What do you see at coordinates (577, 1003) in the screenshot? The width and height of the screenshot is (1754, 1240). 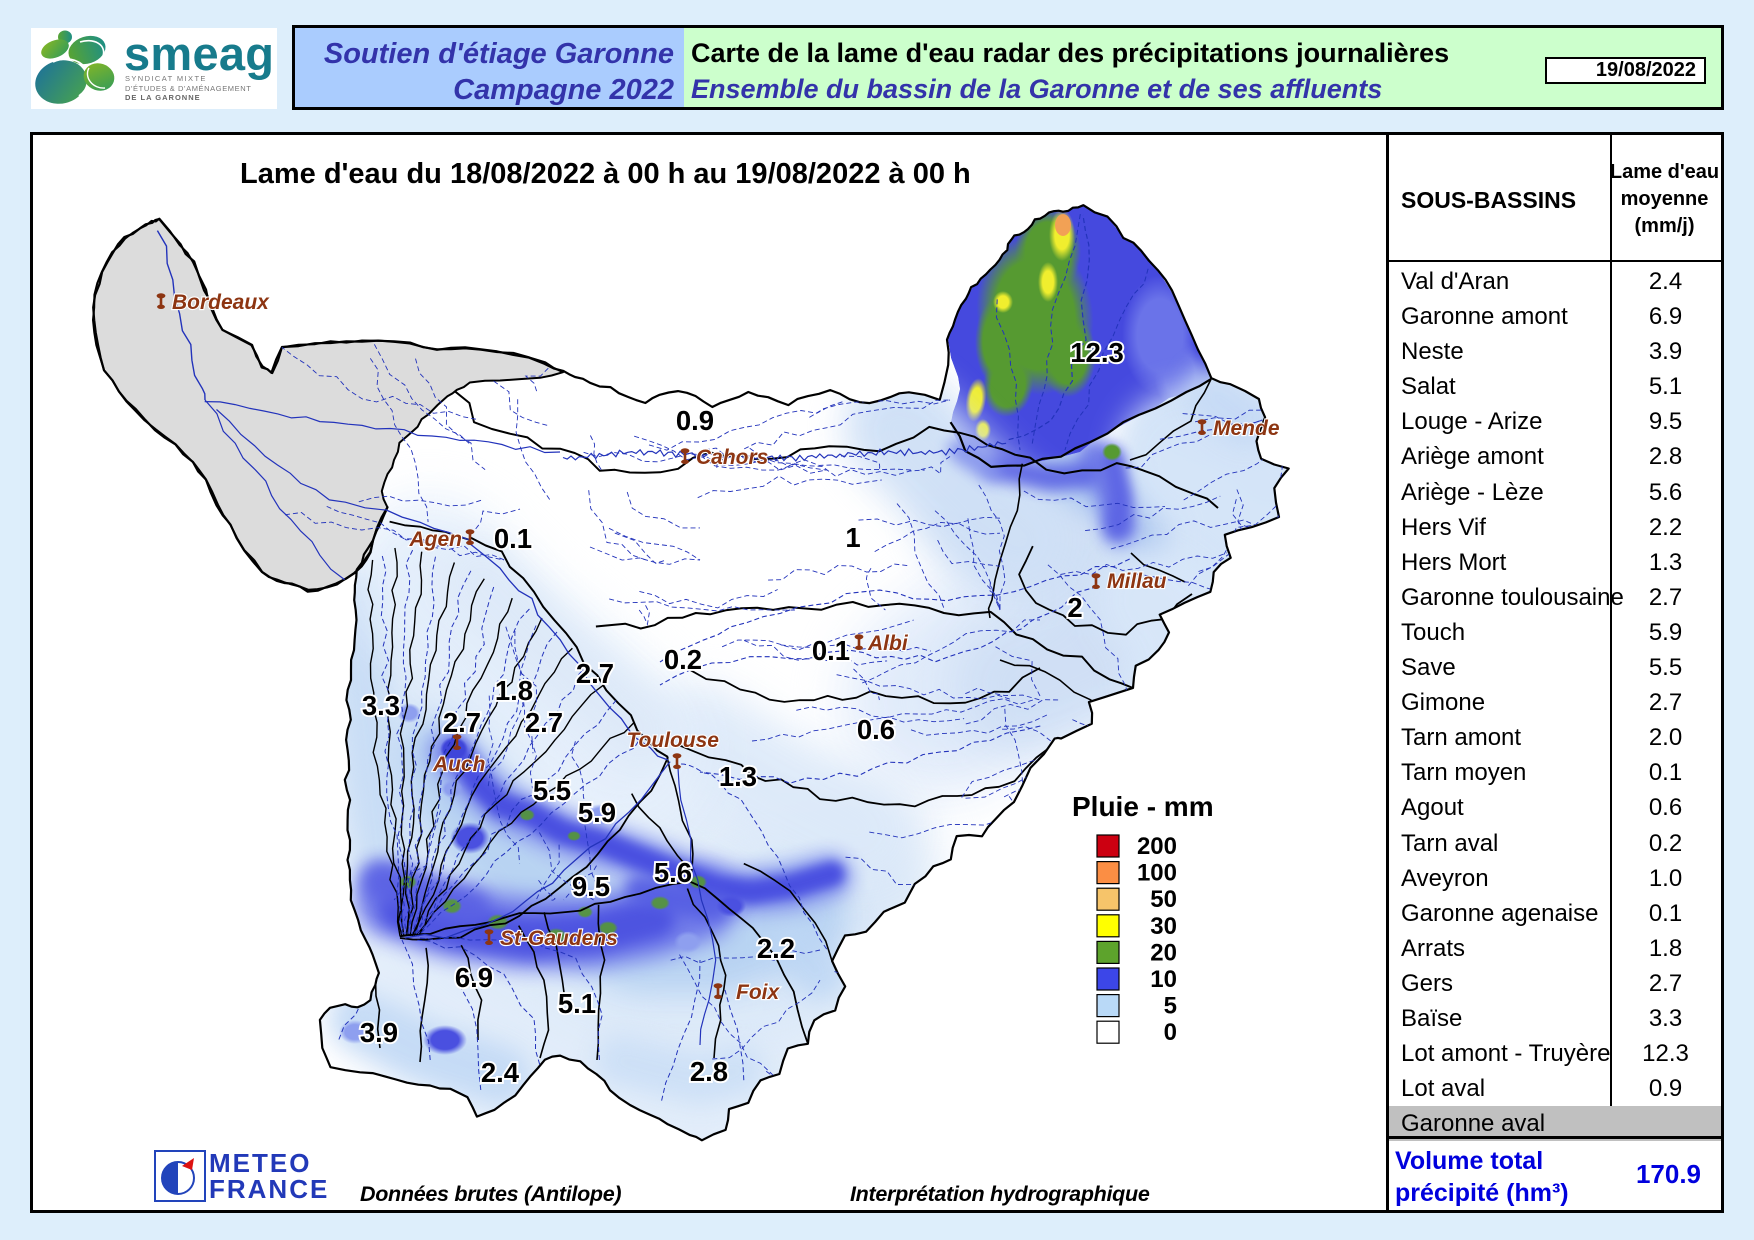 I see `svg-text: 5.1` at bounding box center [577, 1003].